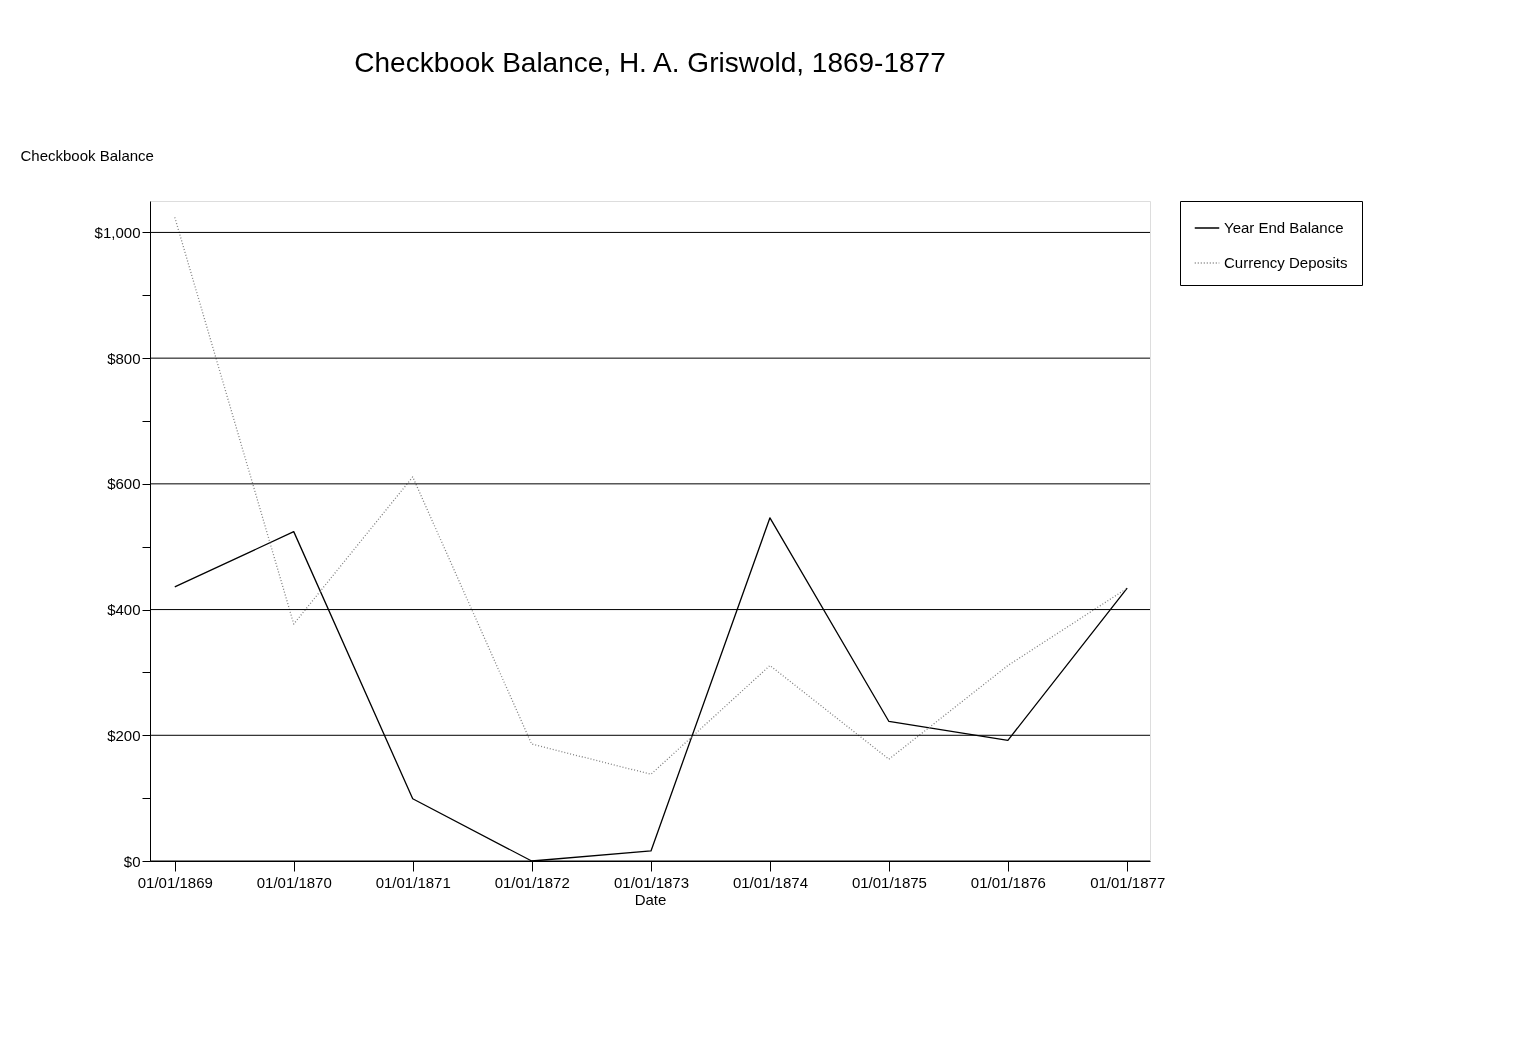 The image size is (1516, 1047). Describe the element at coordinates (175, 882) in the screenshot. I see `x-tick-label: 01/01/1869` at that location.